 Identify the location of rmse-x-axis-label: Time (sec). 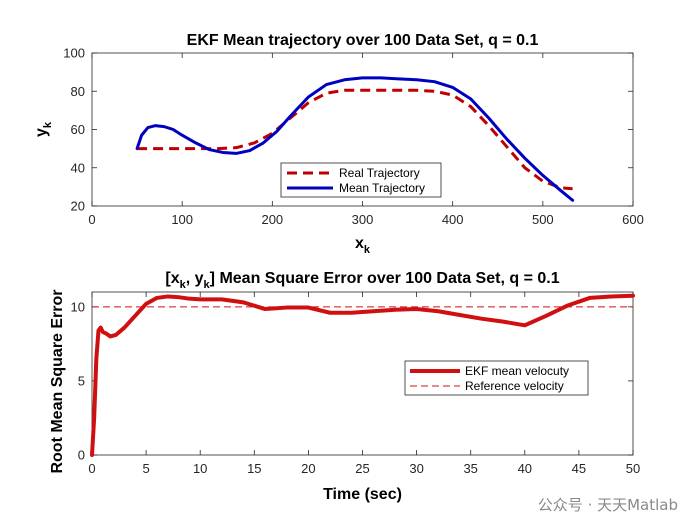
(362, 494).